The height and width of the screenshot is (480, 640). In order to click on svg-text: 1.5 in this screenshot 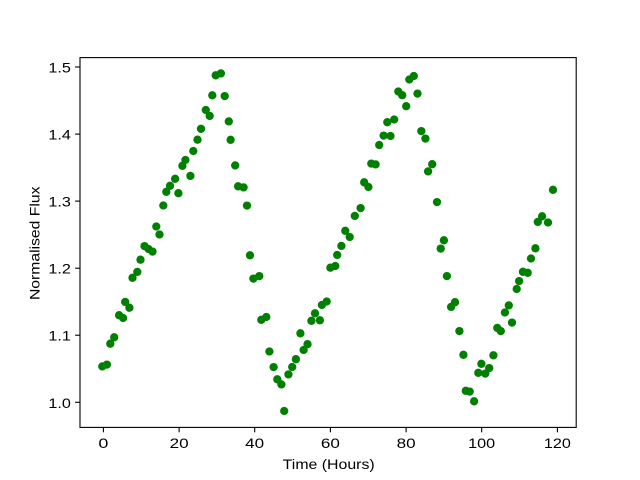, I will do `click(59, 68)`.